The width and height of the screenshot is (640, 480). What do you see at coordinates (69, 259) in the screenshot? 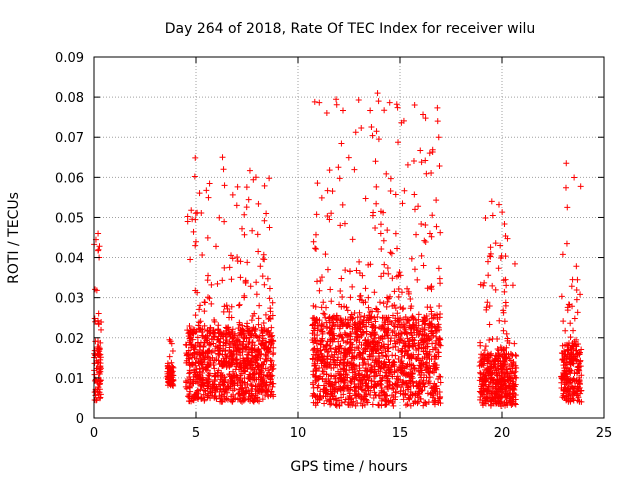
I see `y-tick-label: 0.04` at bounding box center [69, 259].